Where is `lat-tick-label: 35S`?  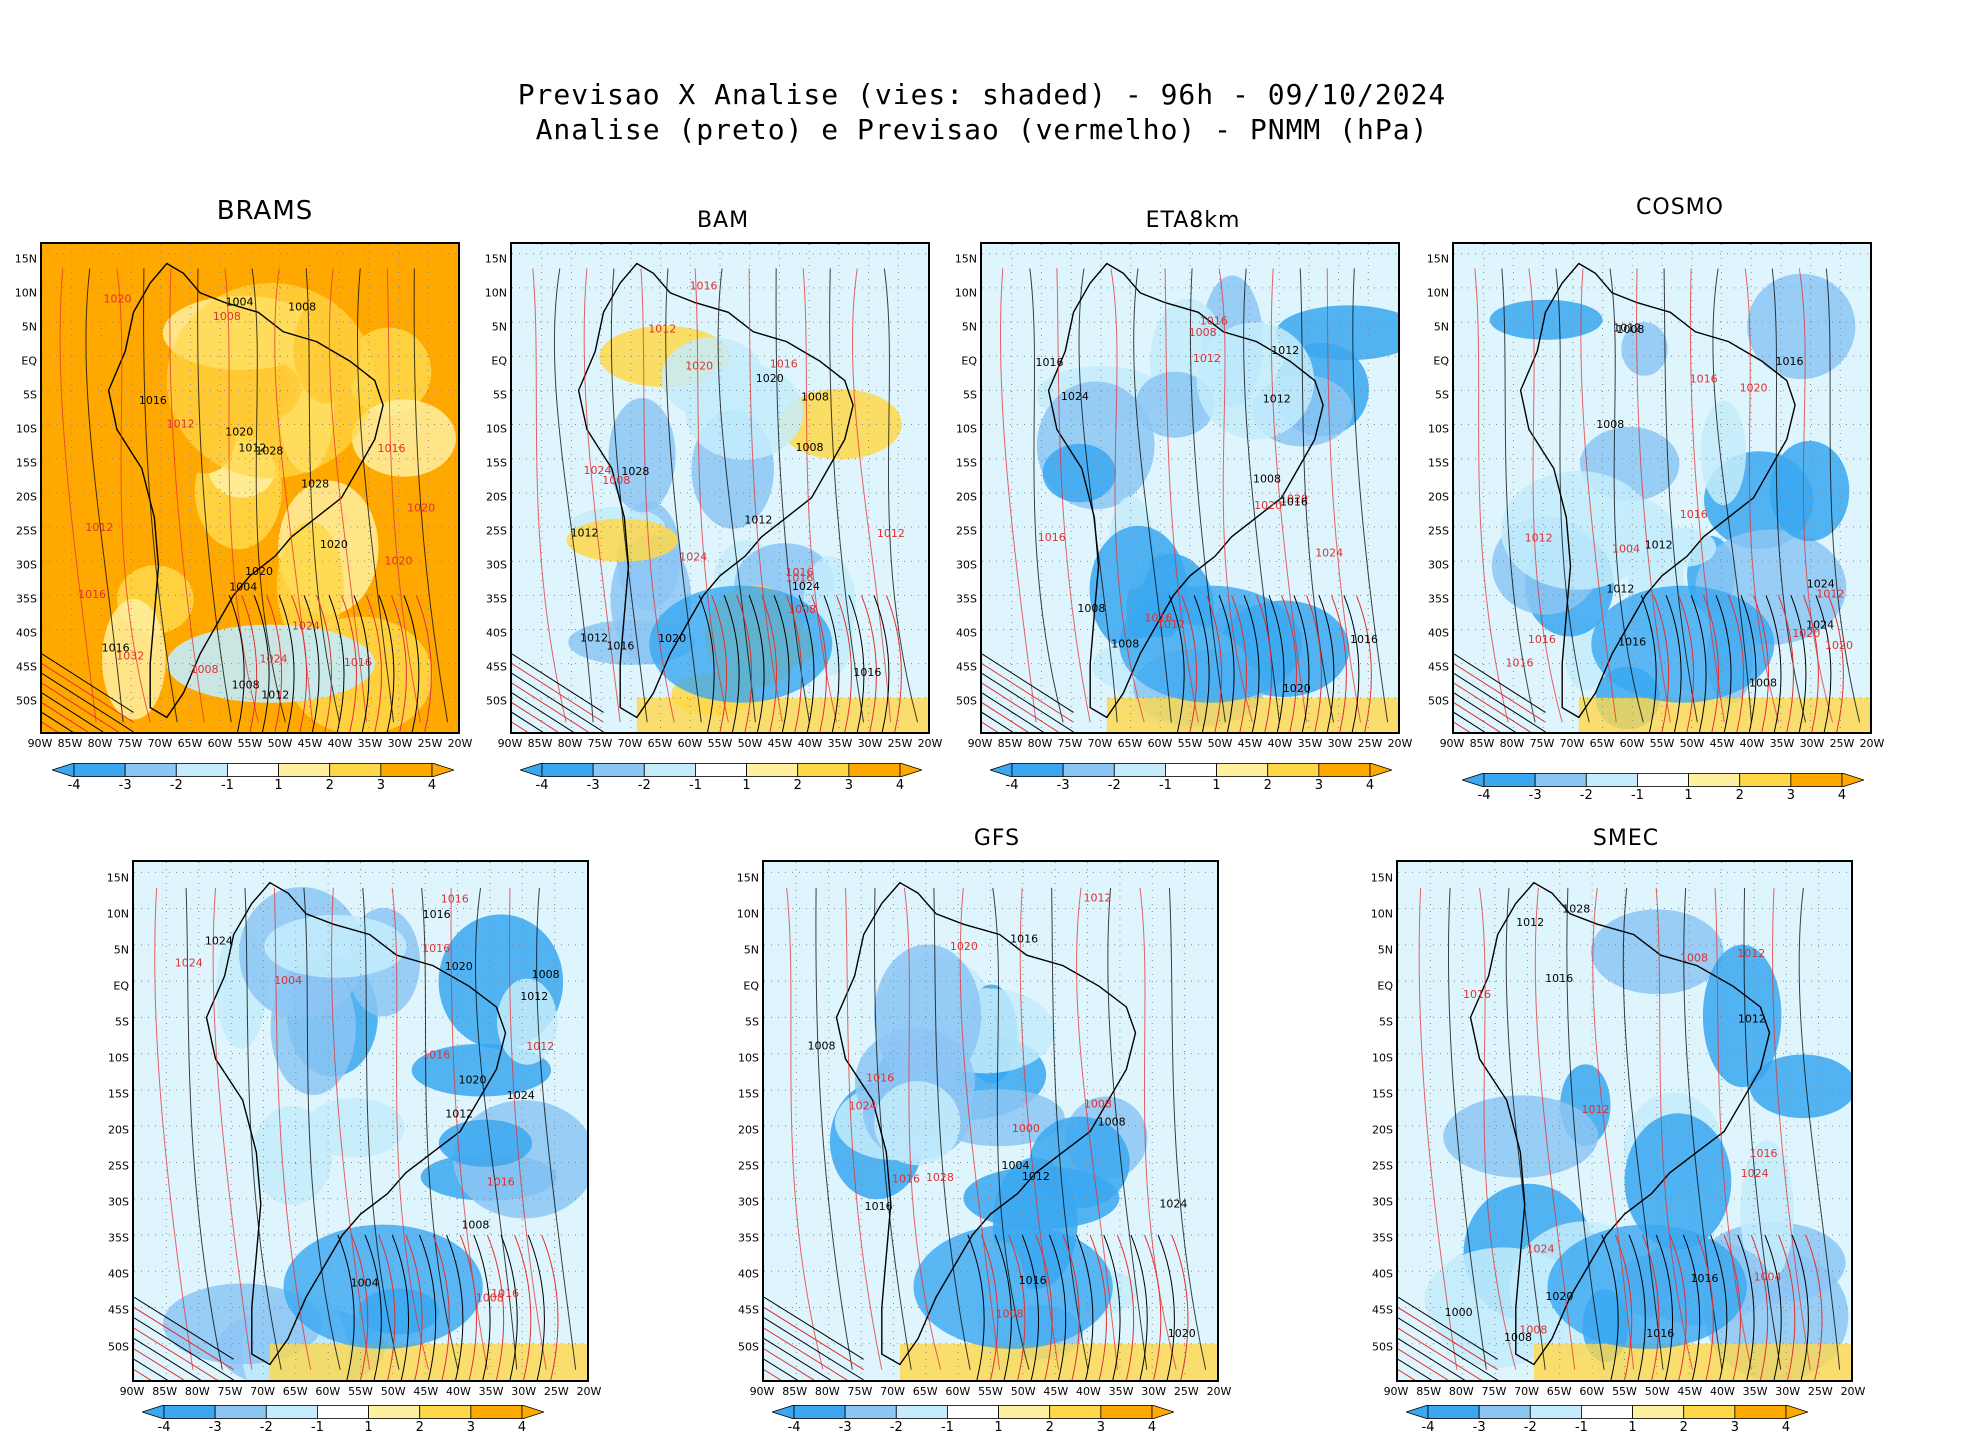
lat-tick-label: 35S is located at coordinates (496, 599).